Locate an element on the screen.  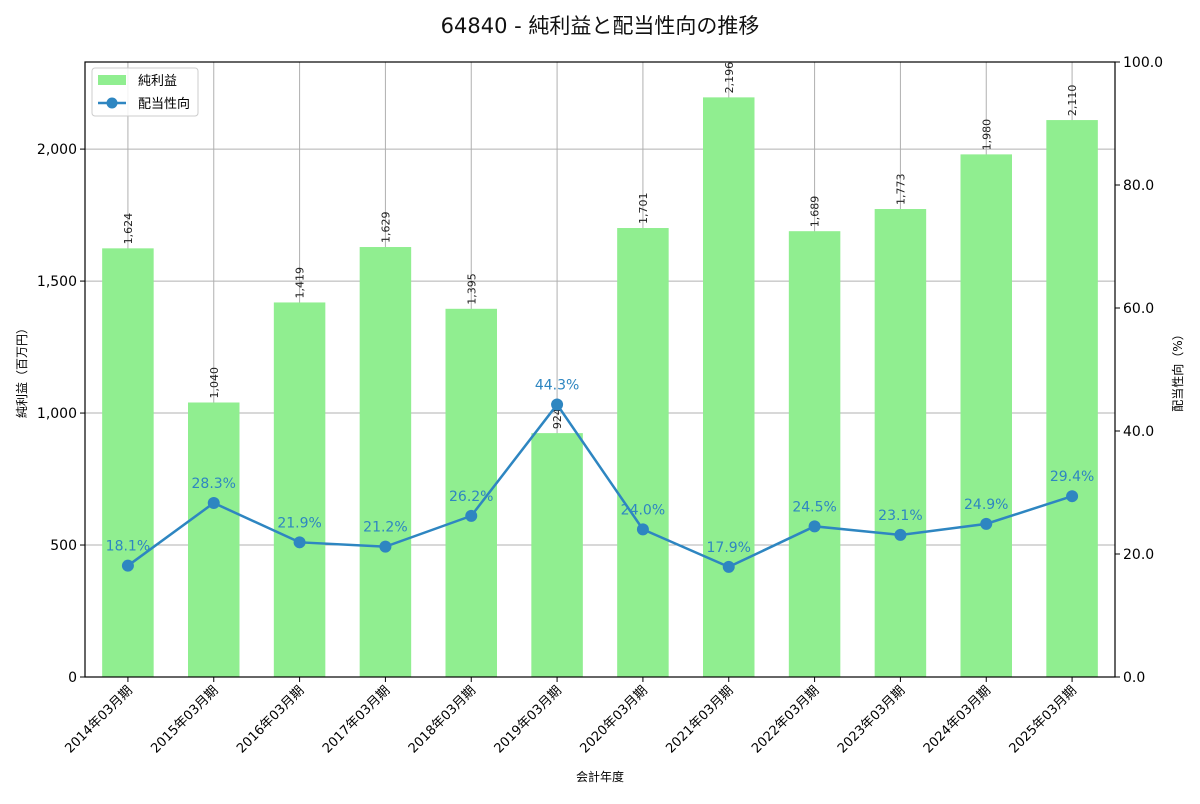
line-value-label: 26.2% is located at coordinates (471, 497).